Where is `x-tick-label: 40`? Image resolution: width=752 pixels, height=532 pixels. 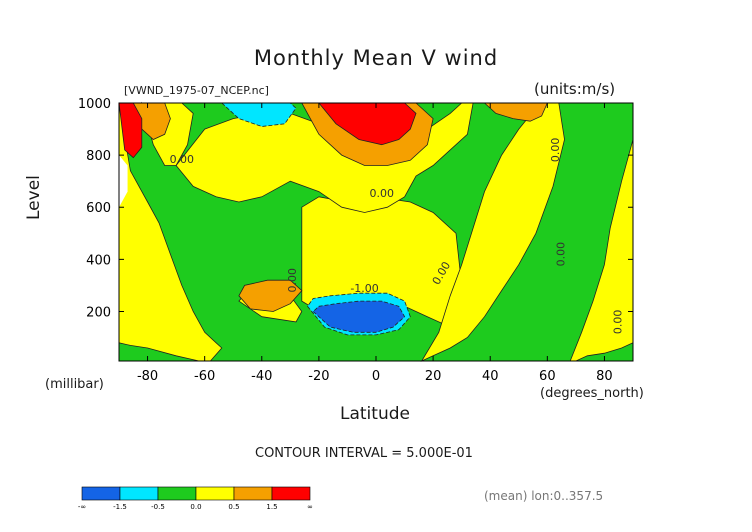 x-tick-label: 40 is located at coordinates (490, 376).